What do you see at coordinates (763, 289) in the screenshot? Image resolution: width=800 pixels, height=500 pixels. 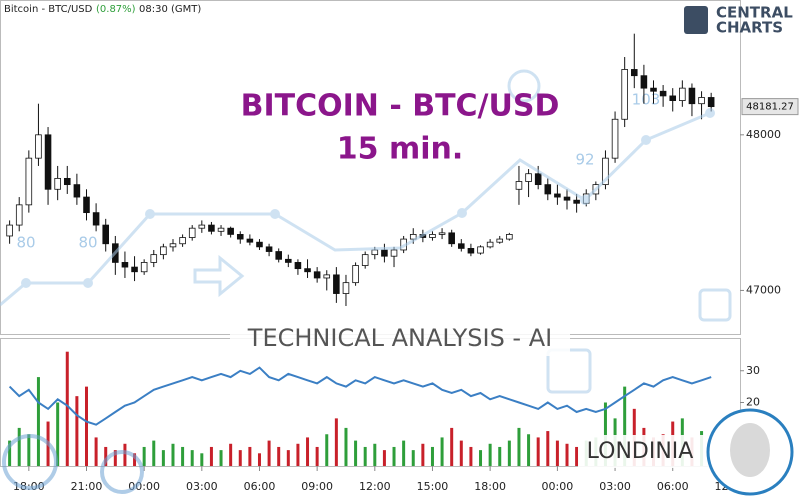 I see `y-tick-label: 47000` at bounding box center [763, 289].